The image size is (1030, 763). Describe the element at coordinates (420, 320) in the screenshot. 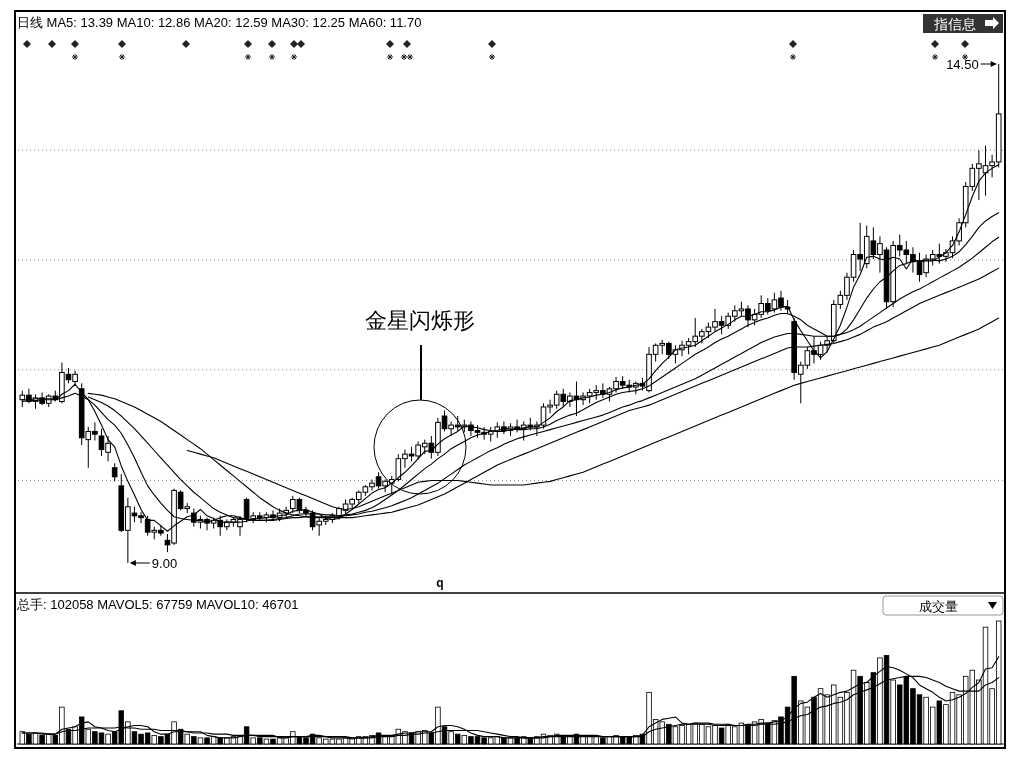

I see `annotation: 金星闪烁形` at that location.